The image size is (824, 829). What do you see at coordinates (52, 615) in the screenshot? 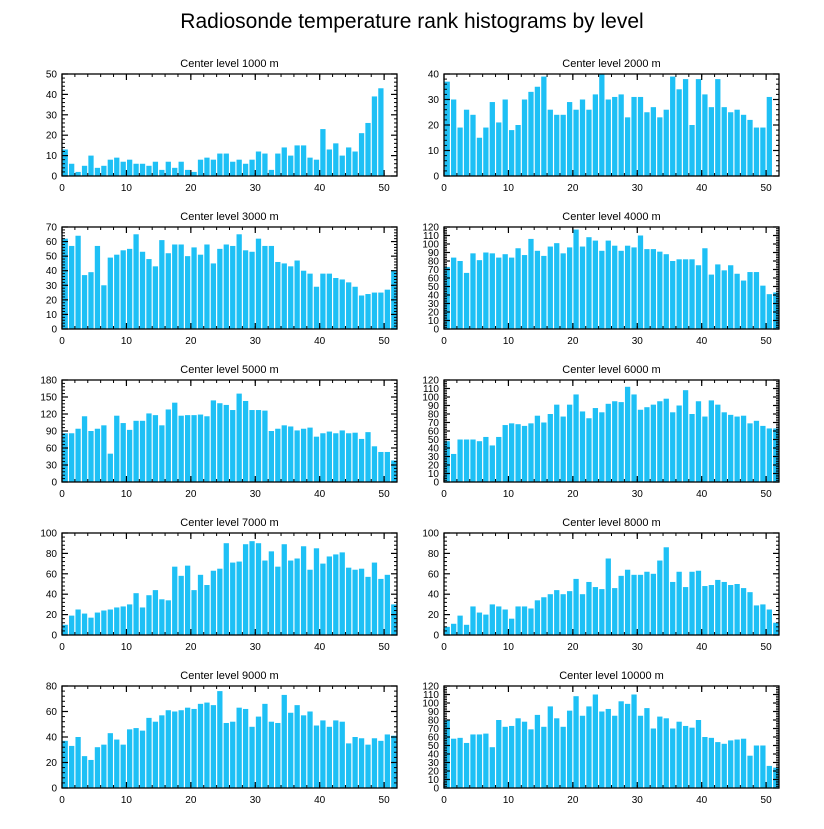
I see `y-tick-label: 20` at bounding box center [52, 615].